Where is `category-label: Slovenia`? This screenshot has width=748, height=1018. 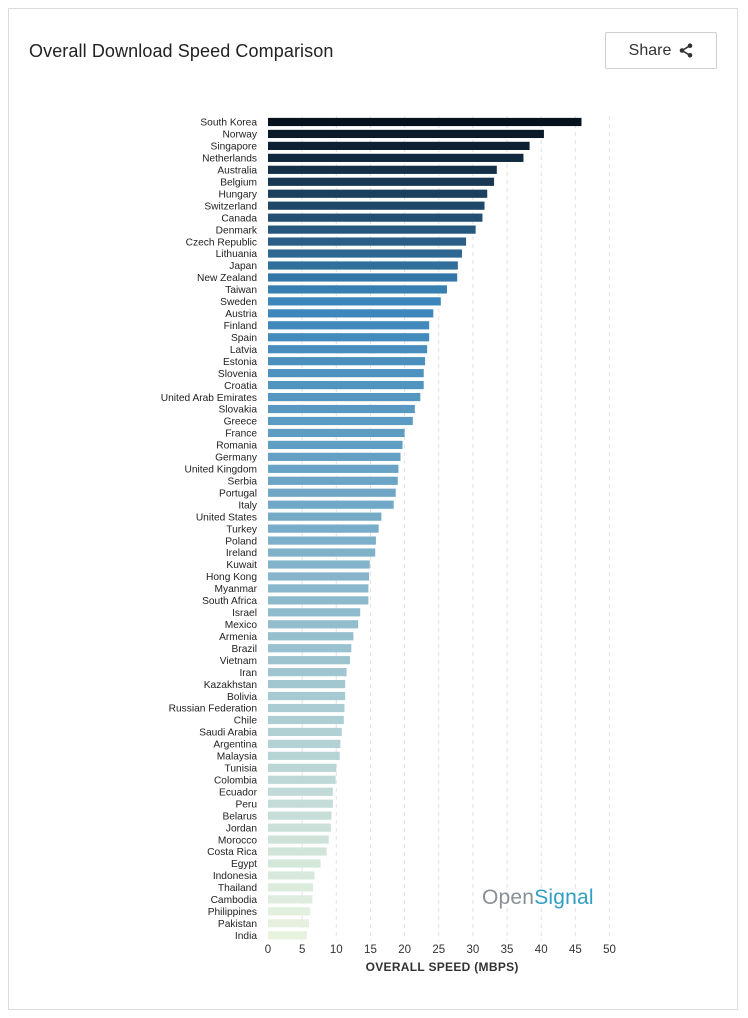 category-label: Slovenia is located at coordinates (237, 374).